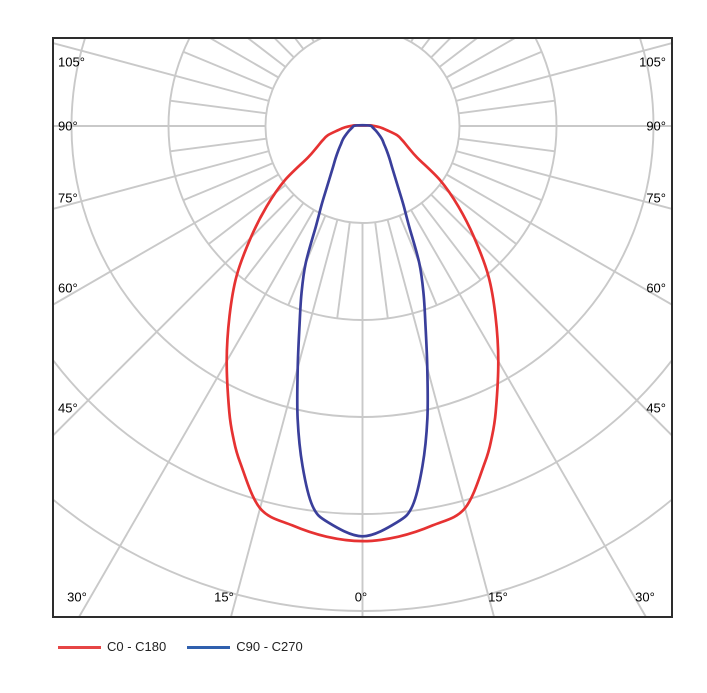 The width and height of the screenshot is (707, 693). I want to click on angle-label: 0°, so click(361, 597).